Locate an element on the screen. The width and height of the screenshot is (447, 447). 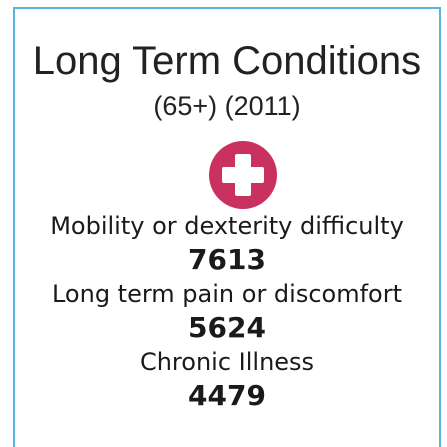
item-label: Mobility or dexterity difficulty is located at coordinates (227, 226).